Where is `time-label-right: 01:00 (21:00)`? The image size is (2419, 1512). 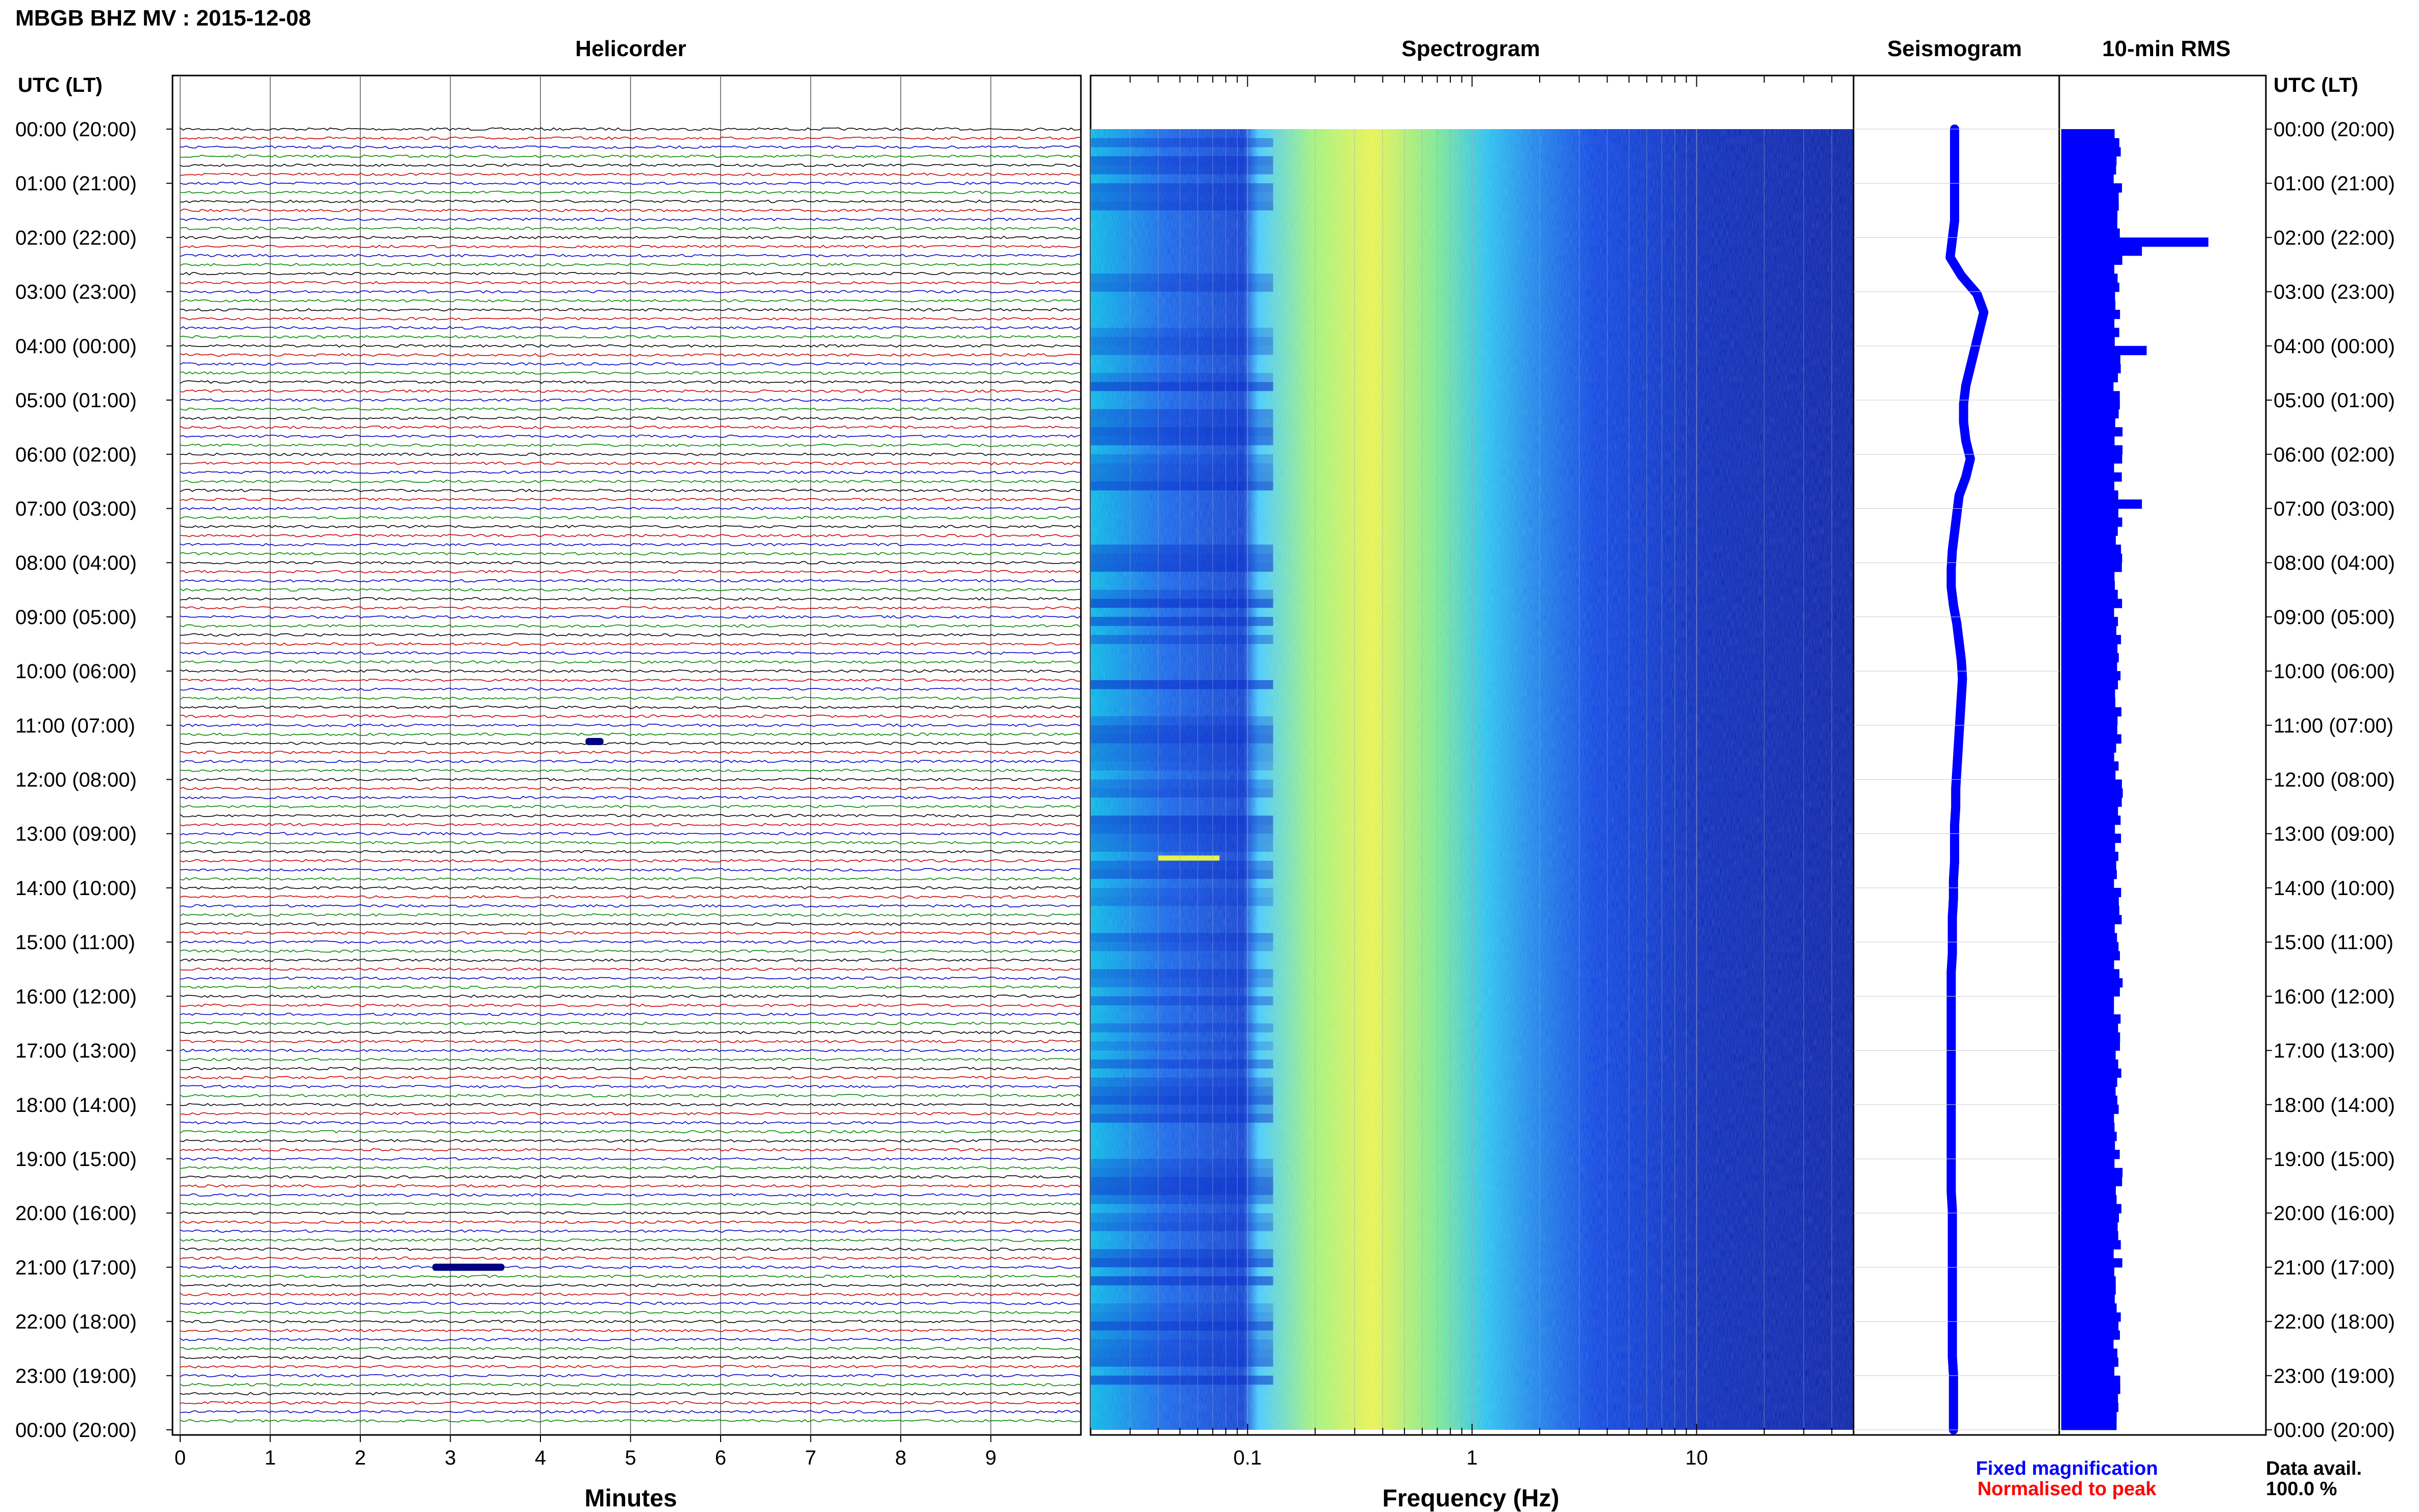 time-label-right: 01:00 (21:00) is located at coordinates (2334, 183).